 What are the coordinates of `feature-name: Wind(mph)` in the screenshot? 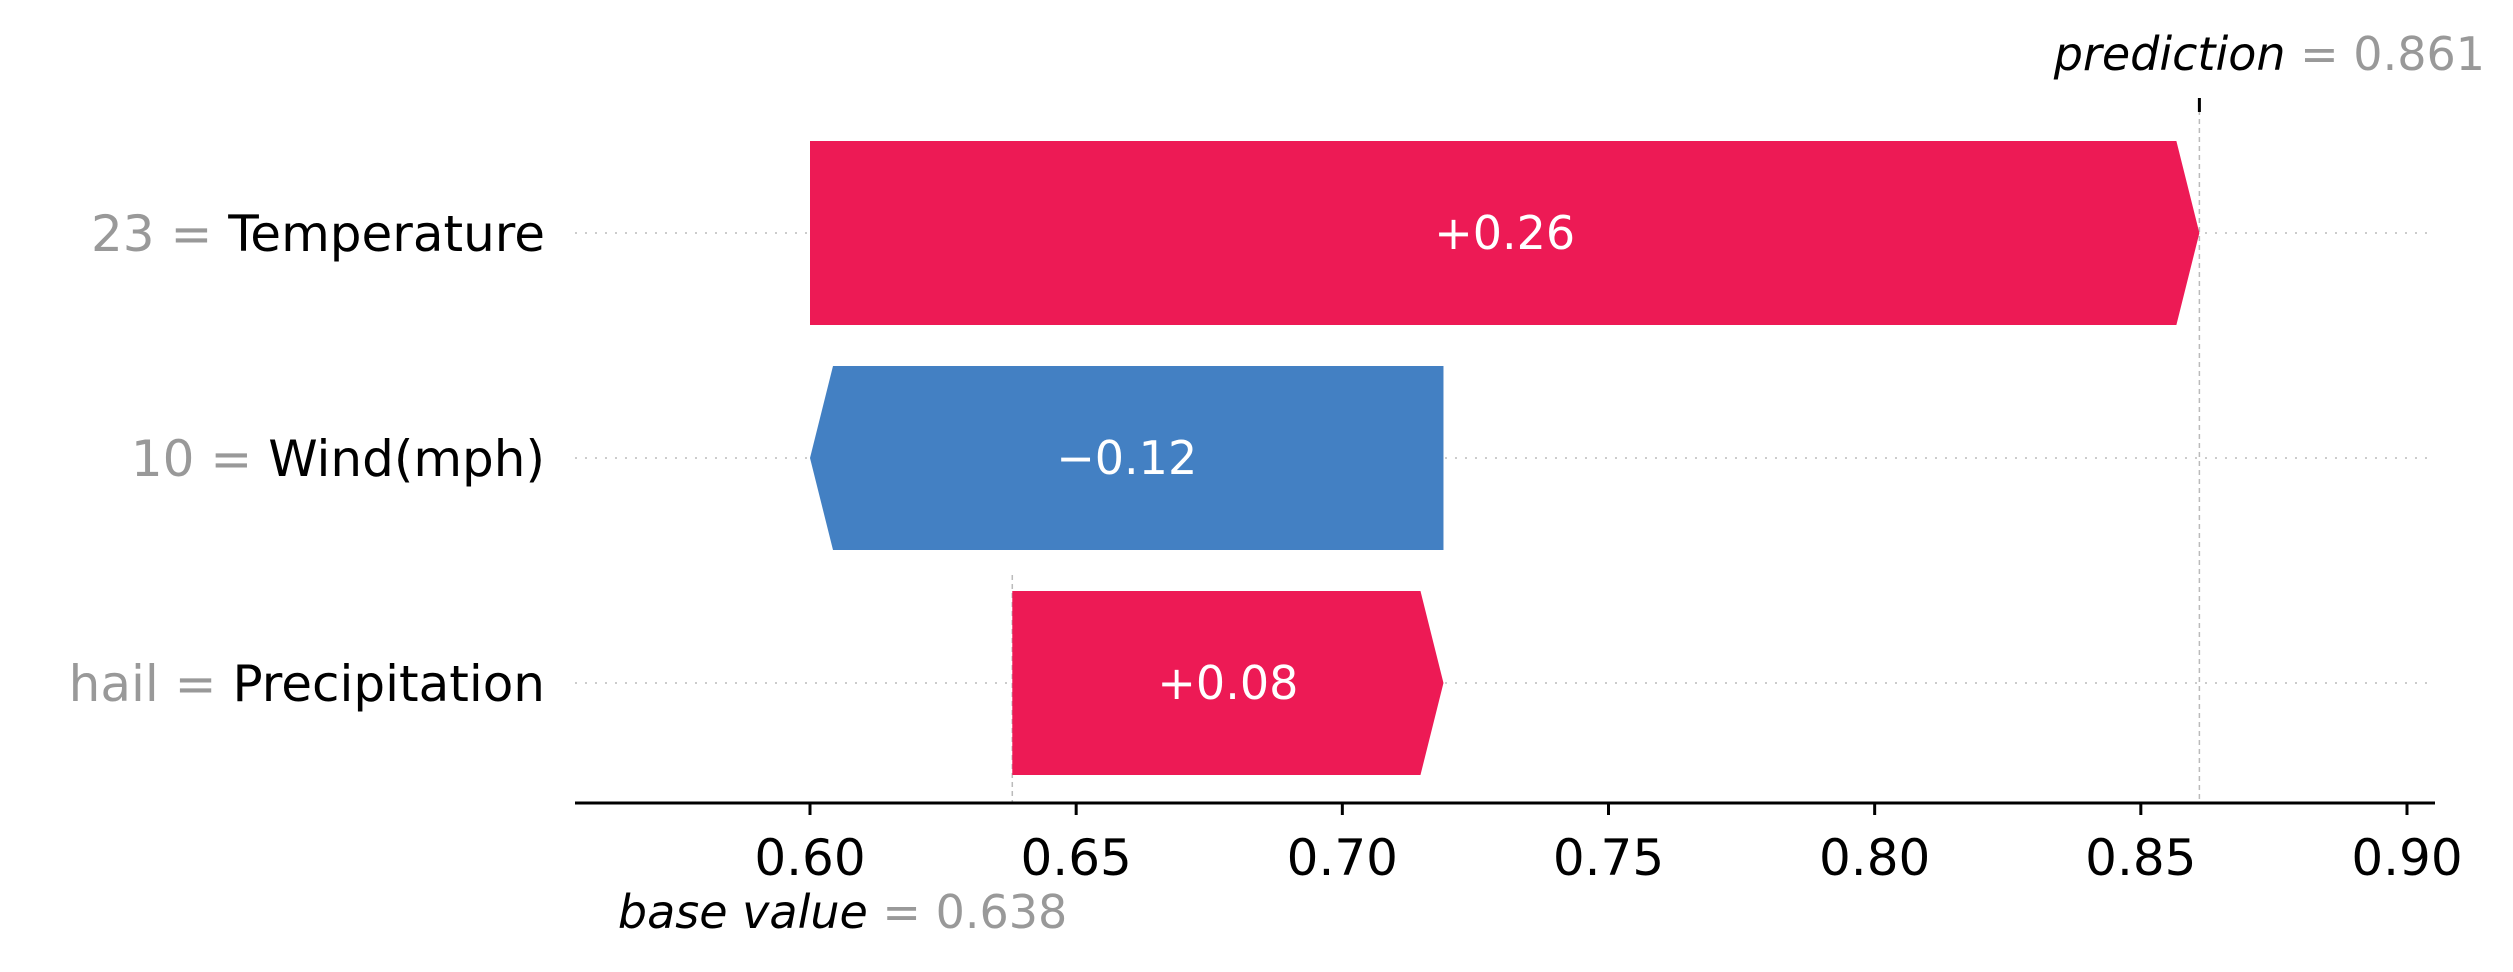 It's located at (406, 459).